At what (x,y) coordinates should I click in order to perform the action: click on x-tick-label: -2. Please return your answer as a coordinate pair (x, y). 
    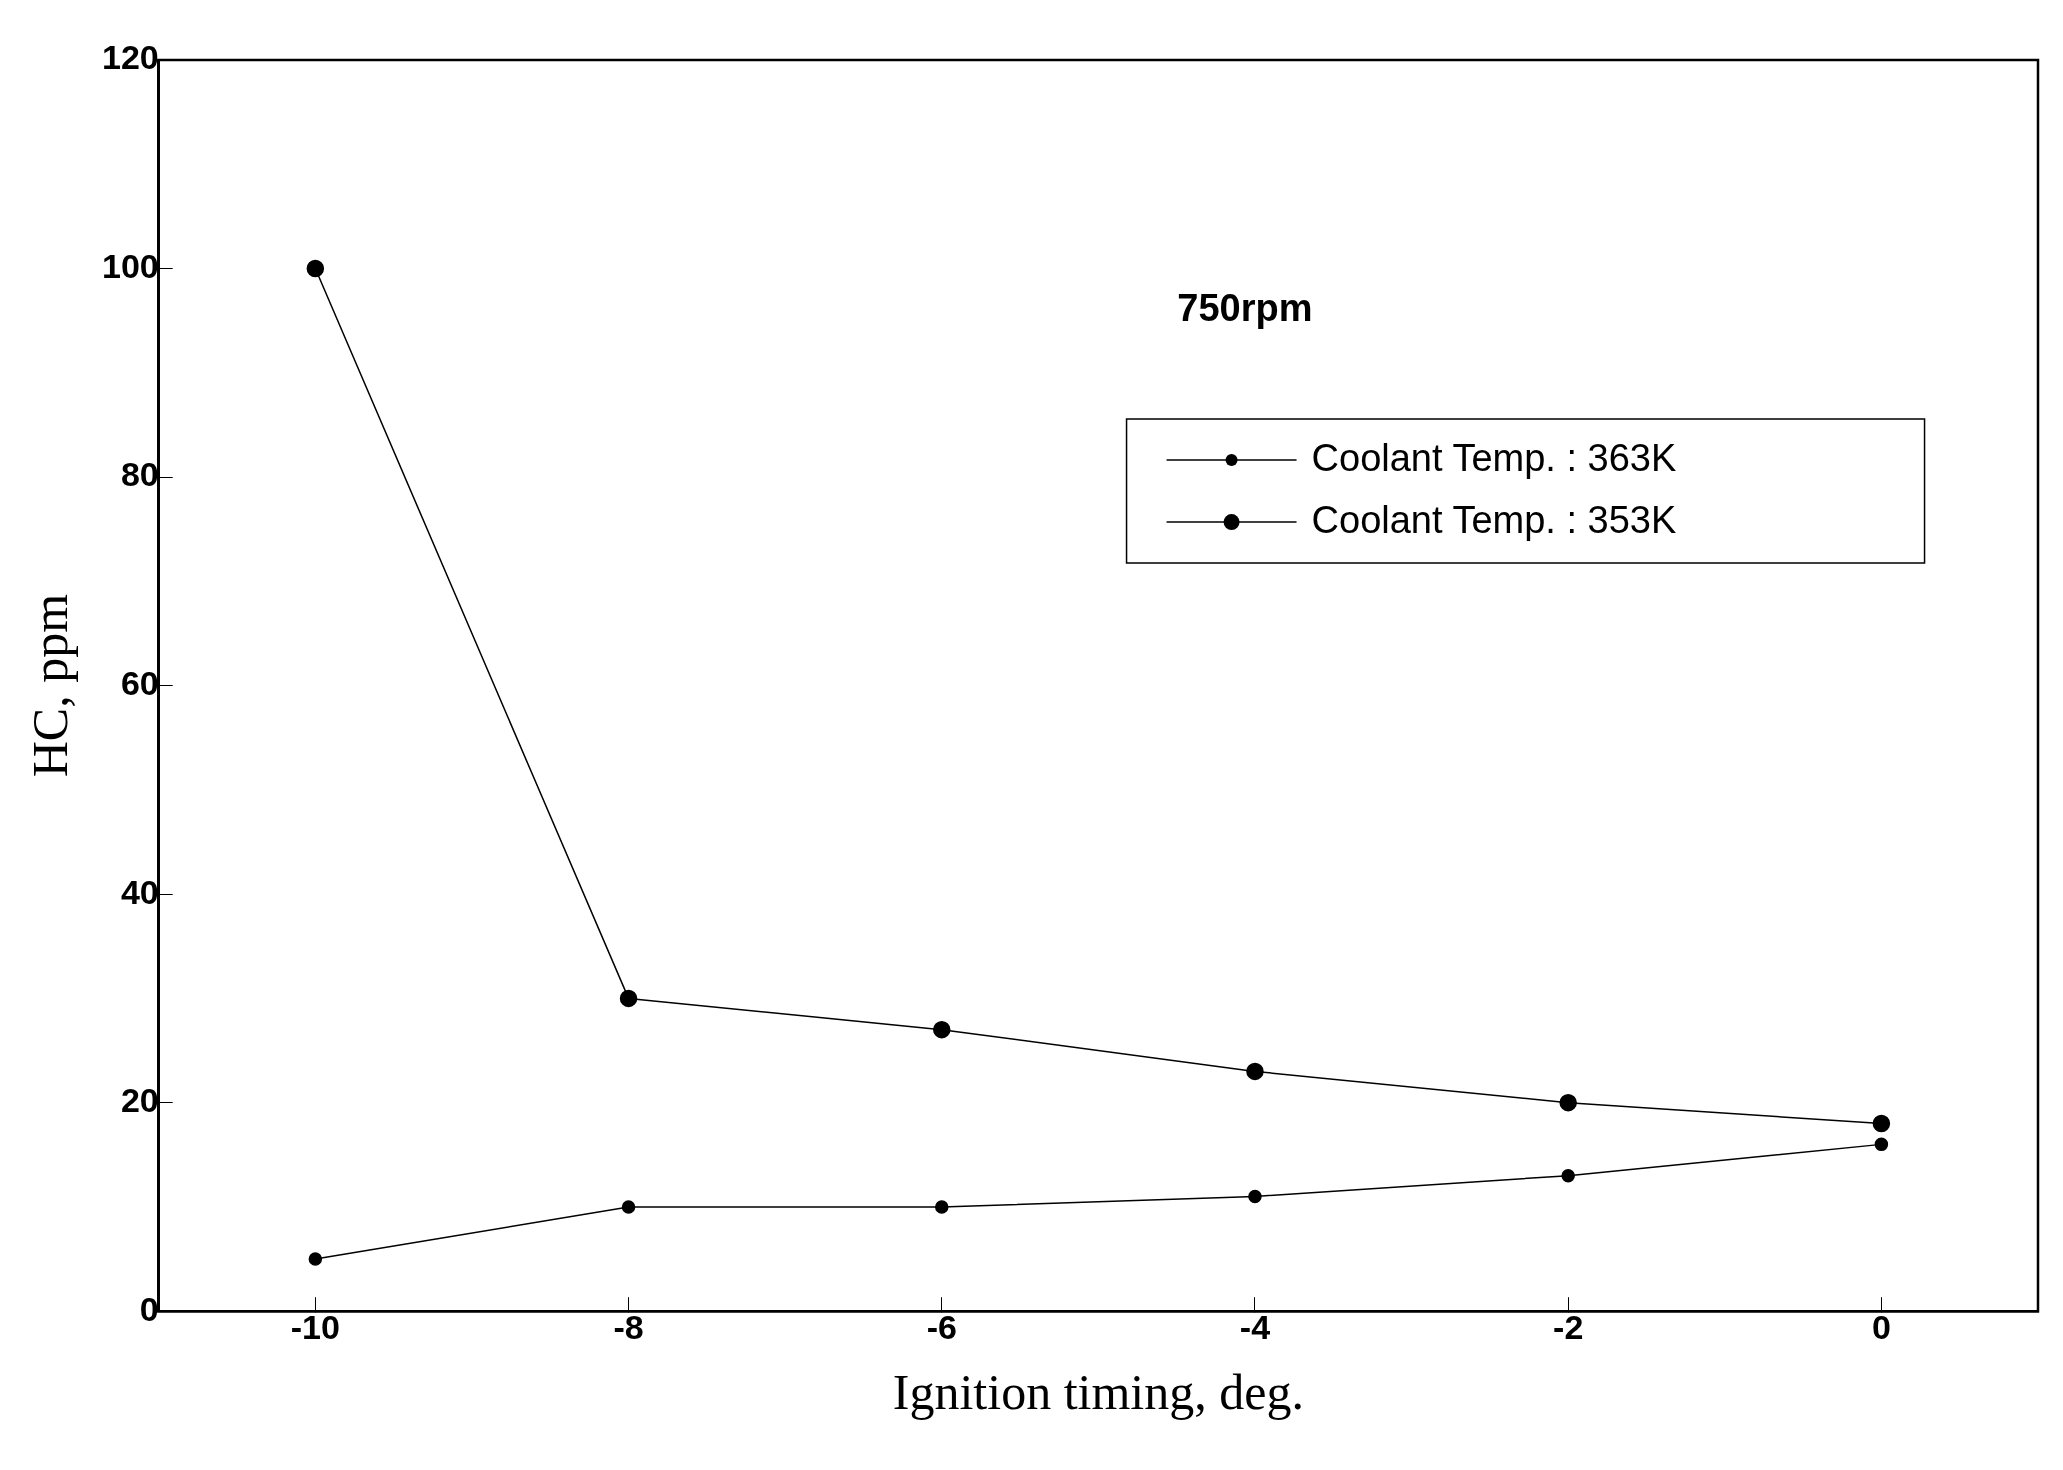
    Looking at the image, I should click on (1568, 1326).